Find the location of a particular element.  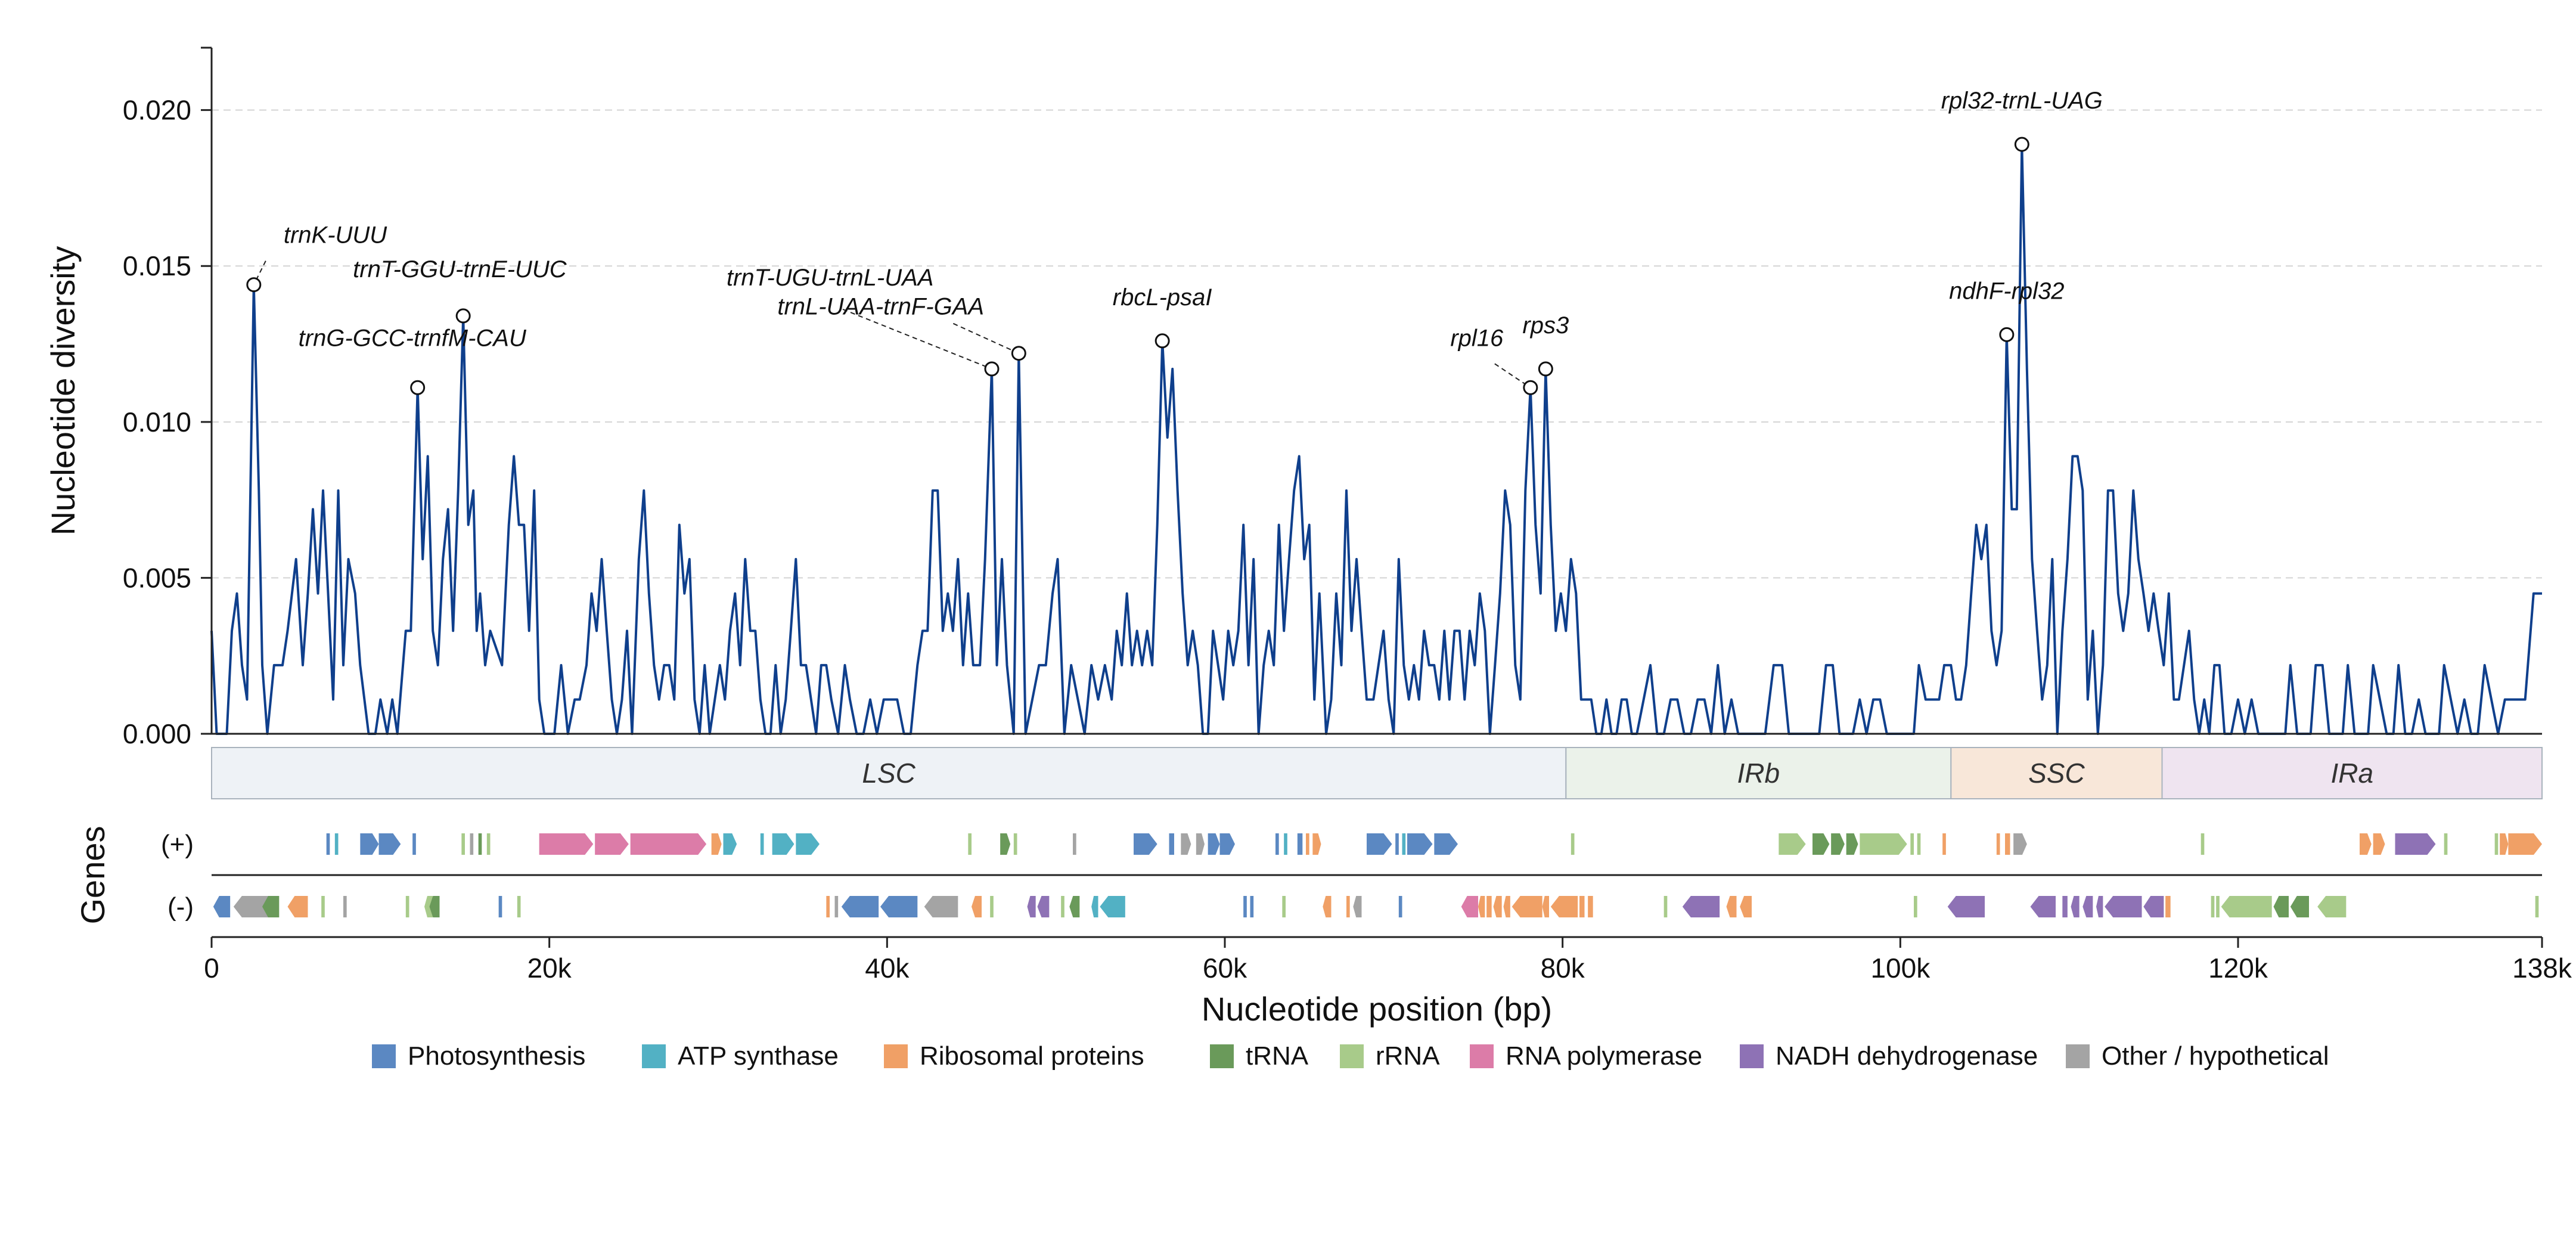

peak-label: trnT-UGU-trnL-UAA is located at coordinates (830, 278).